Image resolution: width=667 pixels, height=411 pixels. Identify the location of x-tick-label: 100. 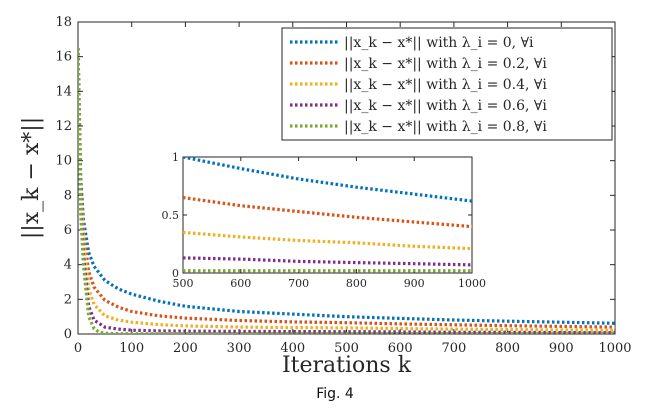
(131, 348).